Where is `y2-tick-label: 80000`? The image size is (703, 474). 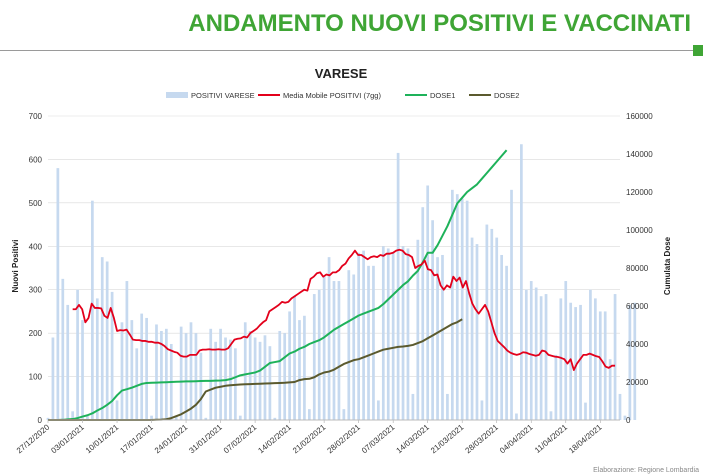
y2-tick-label: 80000 is located at coordinates (637, 268).